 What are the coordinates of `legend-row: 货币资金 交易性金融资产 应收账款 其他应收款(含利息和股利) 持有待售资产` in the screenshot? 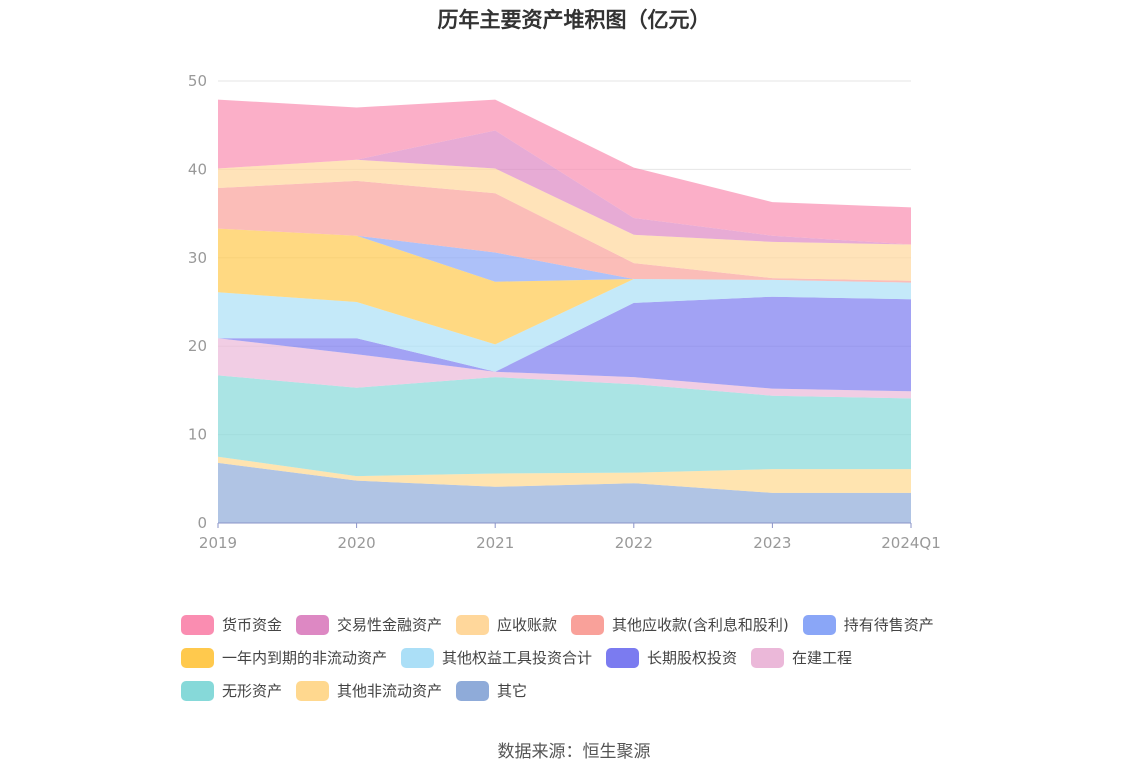 It's located at (591, 624).